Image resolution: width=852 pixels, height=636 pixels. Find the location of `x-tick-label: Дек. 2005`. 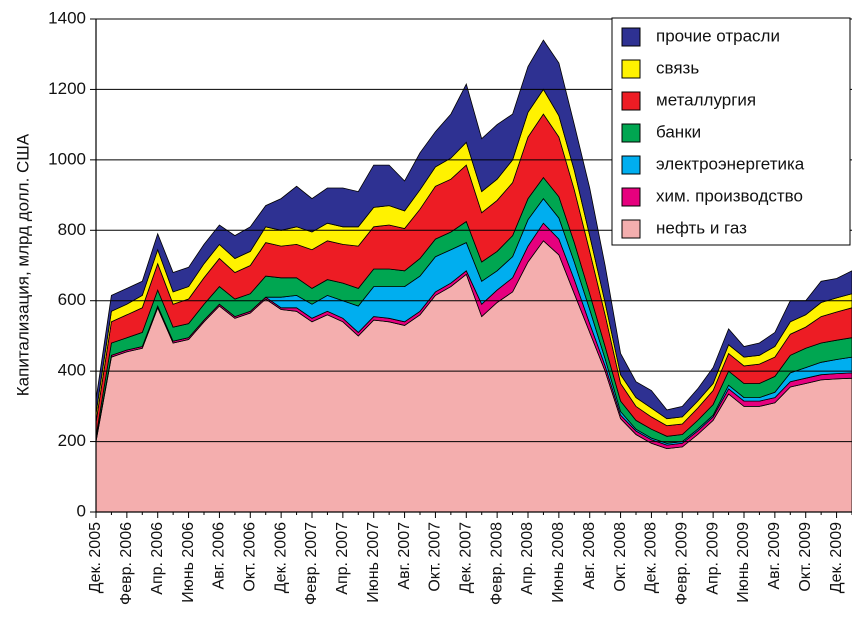

x-tick-label: Дек. 2005 is located at coordinates (95, 557).